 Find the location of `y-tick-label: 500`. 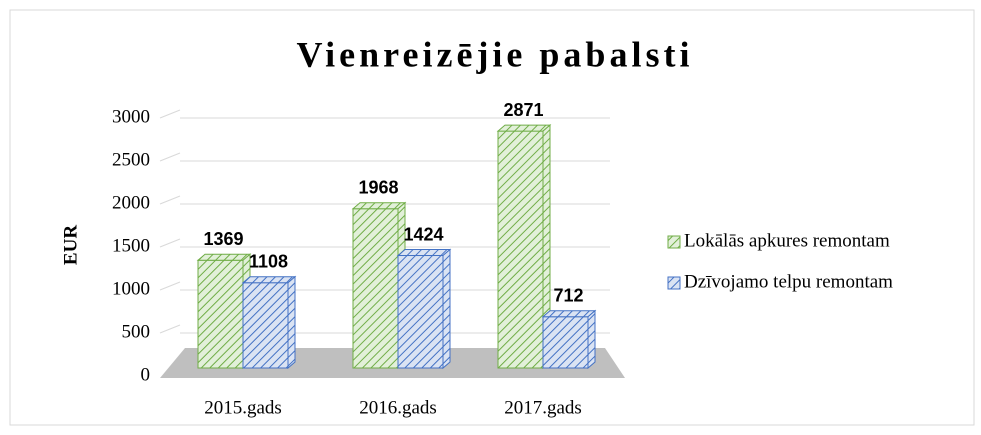

y-tick-label: 500 is located at coordinates (136, 331).